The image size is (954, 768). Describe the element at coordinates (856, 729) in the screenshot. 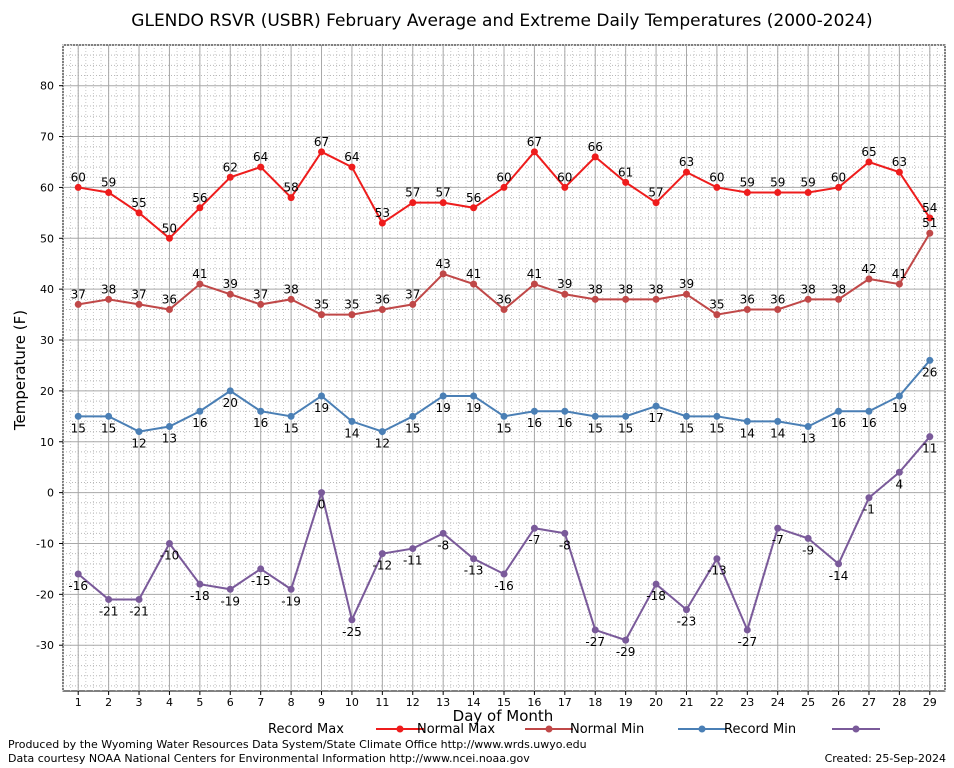

I see `legend-swatch-marker-record-min` at that location.